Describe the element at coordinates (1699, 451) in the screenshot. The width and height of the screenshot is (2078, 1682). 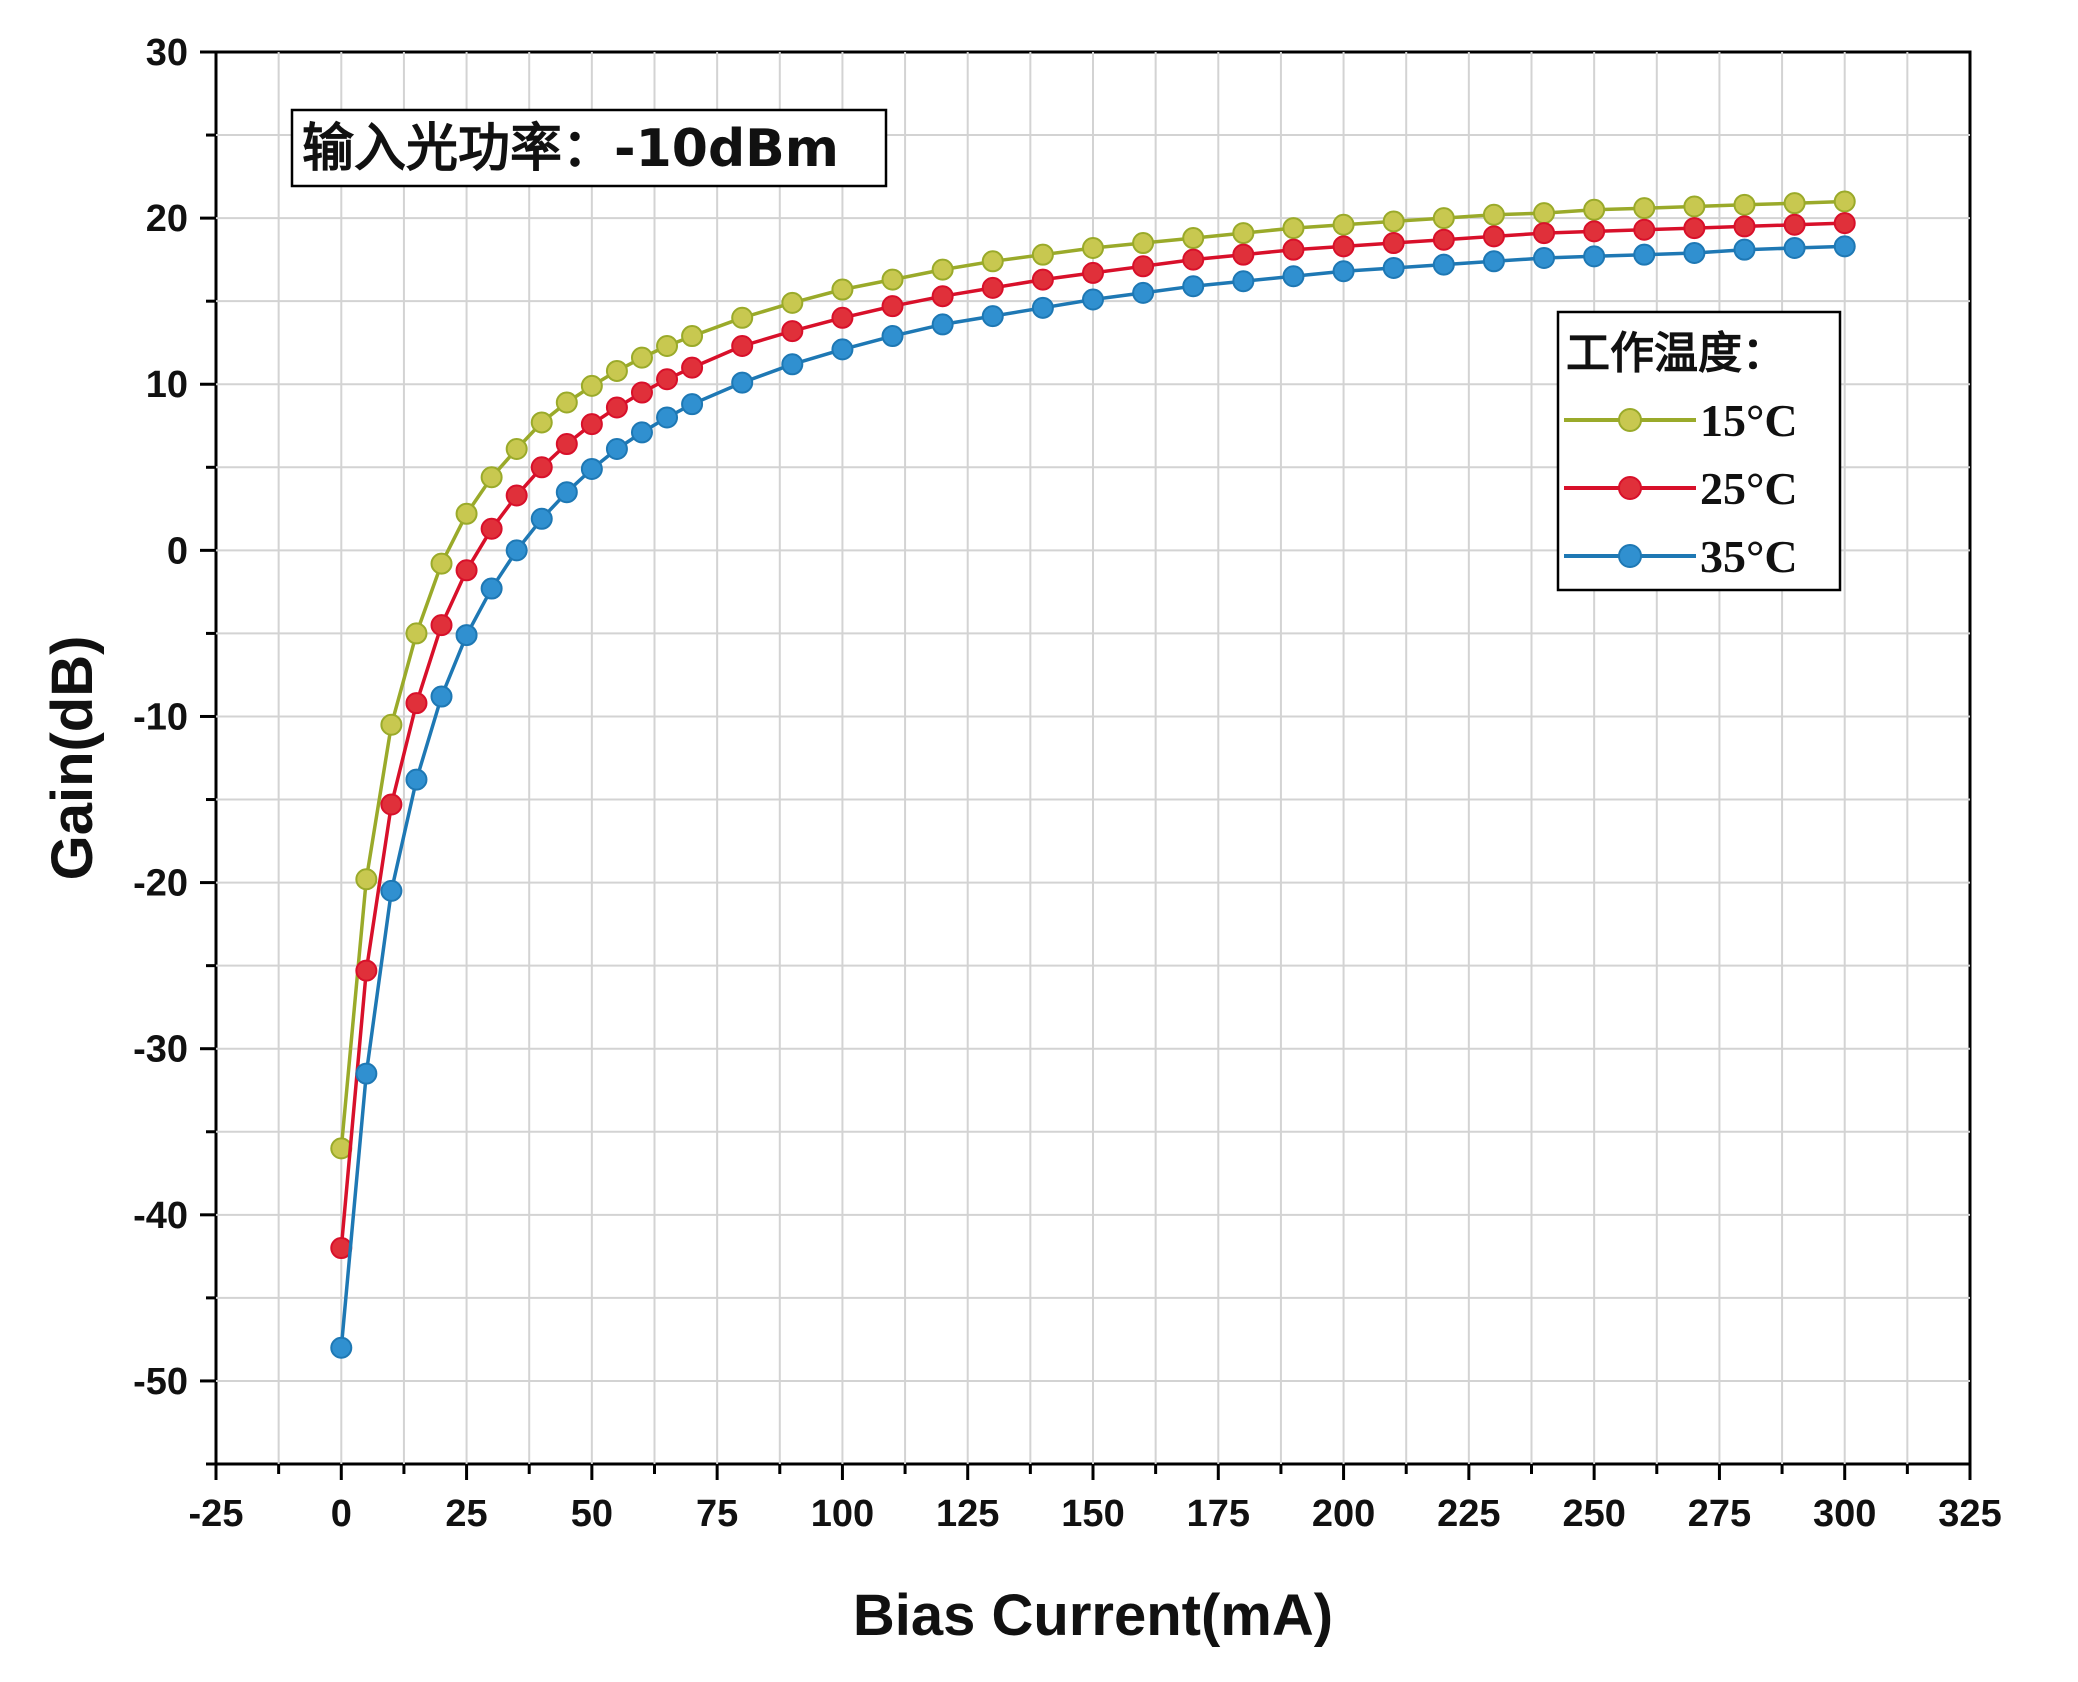
I see `legend-box` at that location.